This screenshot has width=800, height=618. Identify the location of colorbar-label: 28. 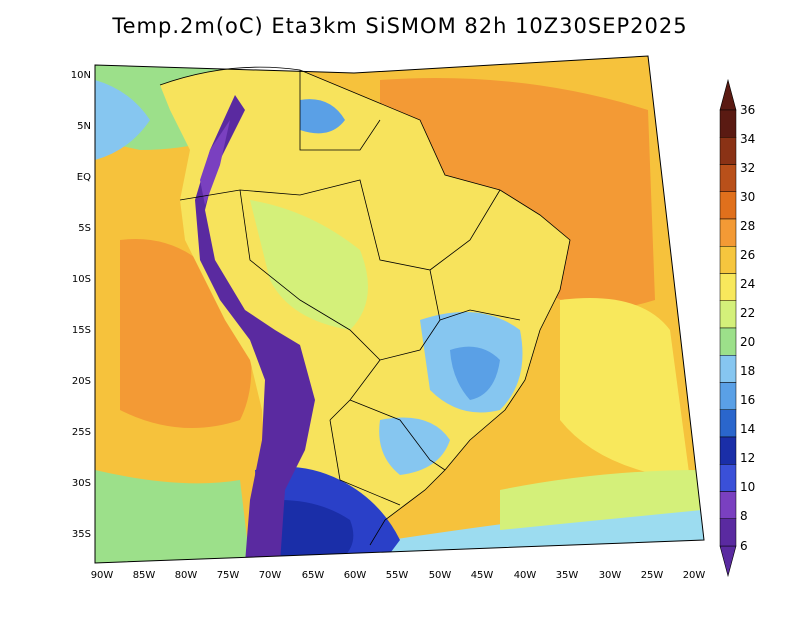
(747, 226).